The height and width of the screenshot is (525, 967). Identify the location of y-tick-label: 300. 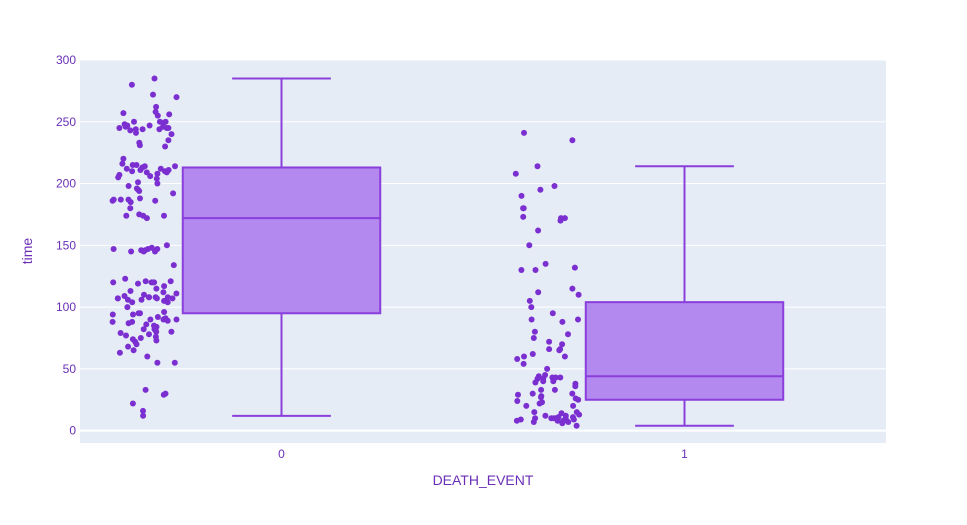
(66, 60).